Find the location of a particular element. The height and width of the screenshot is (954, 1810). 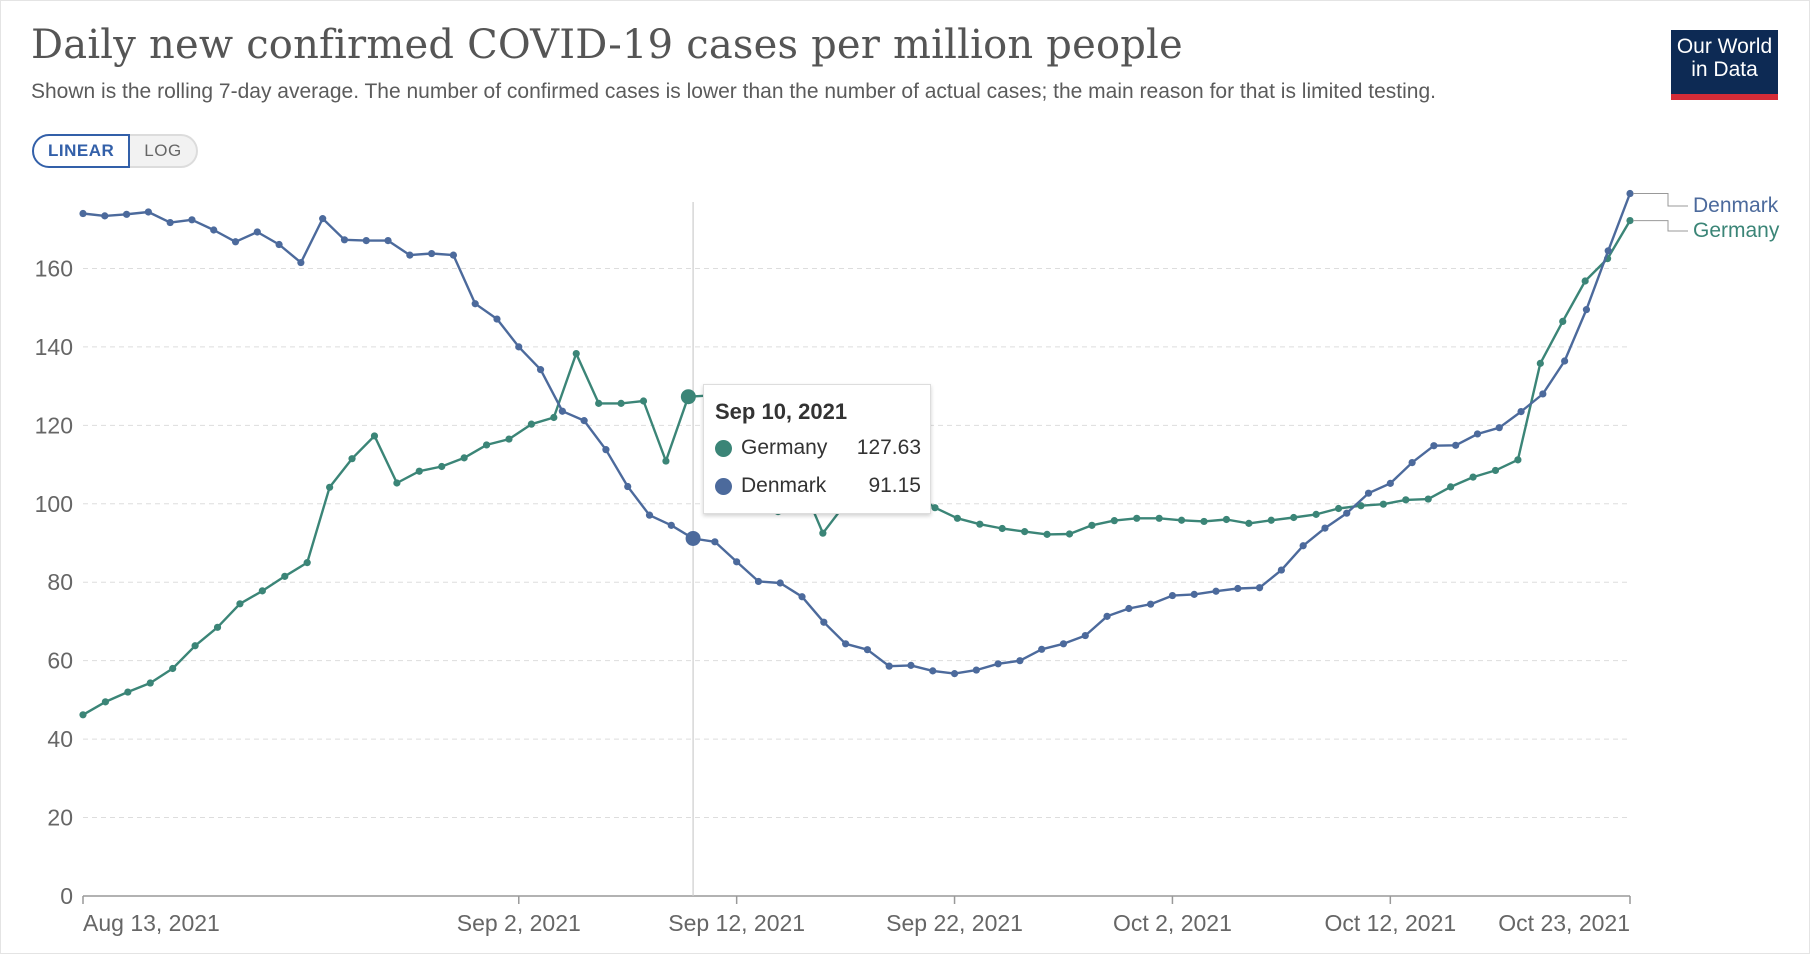

logo-line-2: in Data is located at coordinates (1724, 69).